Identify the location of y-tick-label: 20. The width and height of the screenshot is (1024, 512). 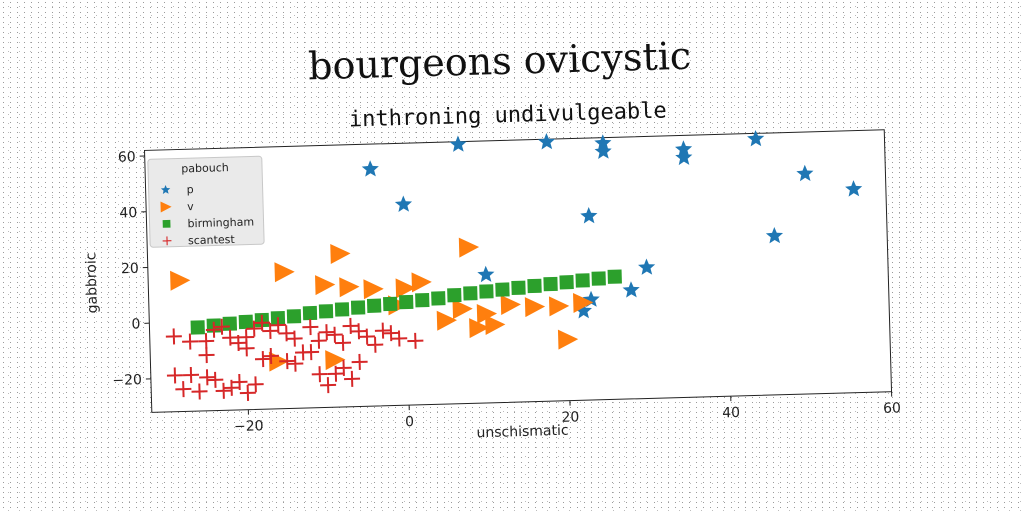
(130, 269).